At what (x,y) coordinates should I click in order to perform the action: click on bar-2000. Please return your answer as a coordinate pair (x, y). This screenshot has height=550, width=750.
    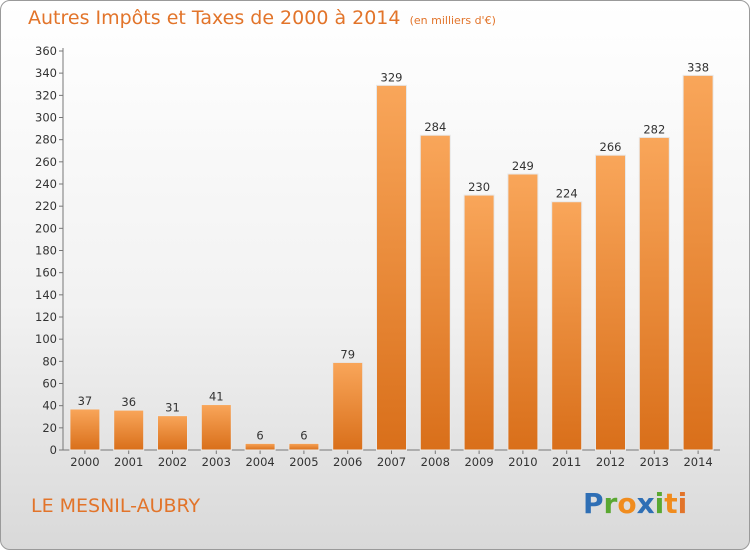
    Looking at the image, I should click on (85, 429).